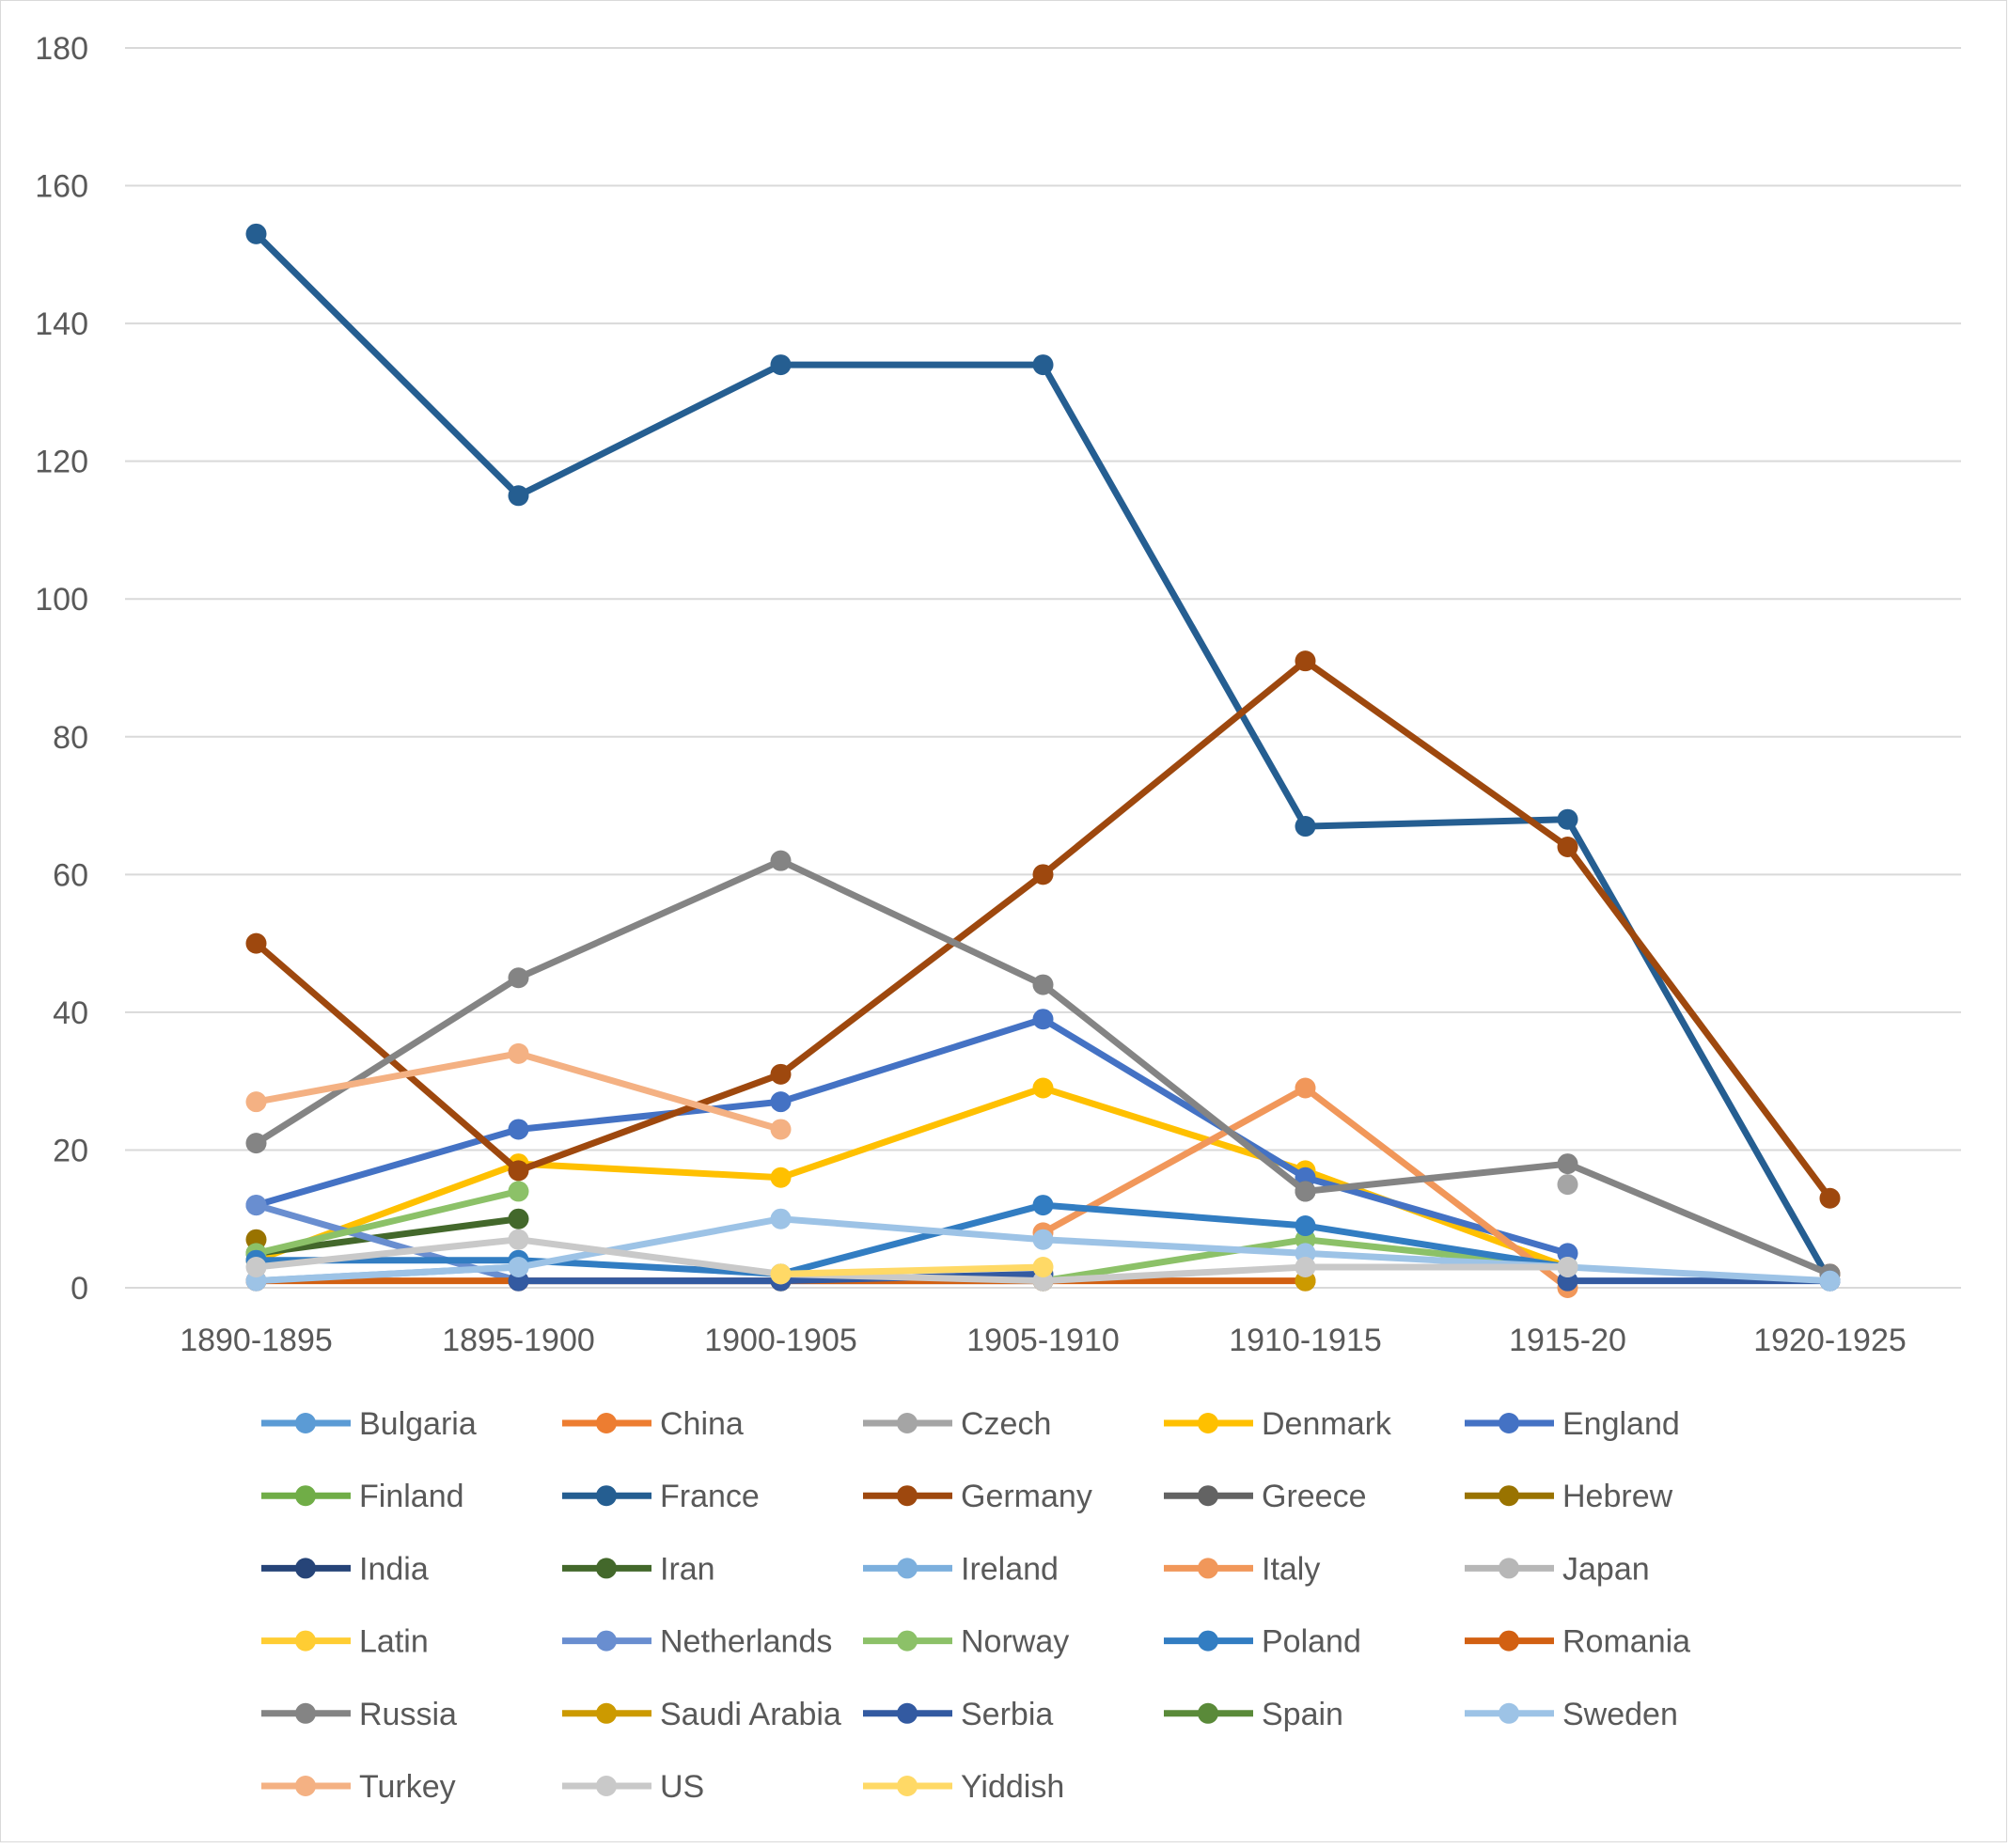 Image resolution: width=2009 pixels, height=1848 pixels. What do you see at coordinates (1010, 1569) in the screenshot?
I see `legend-label: Ireland` at bounding box center [1010, 1569].